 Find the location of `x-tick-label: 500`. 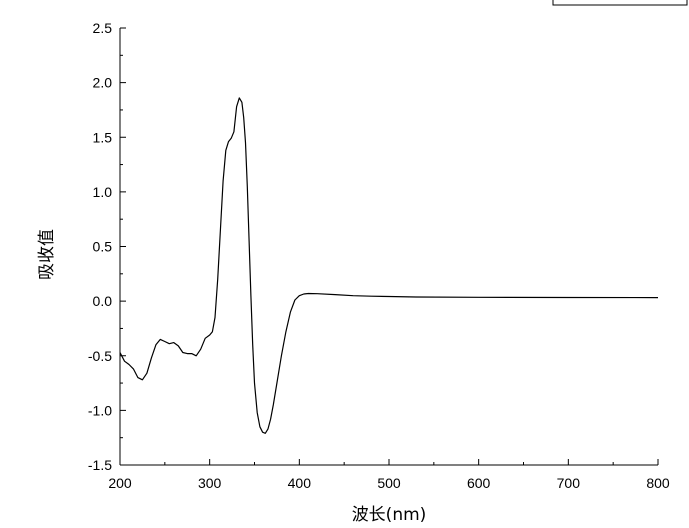

x-tick-label: 500 is located at coordinates (389, 483).